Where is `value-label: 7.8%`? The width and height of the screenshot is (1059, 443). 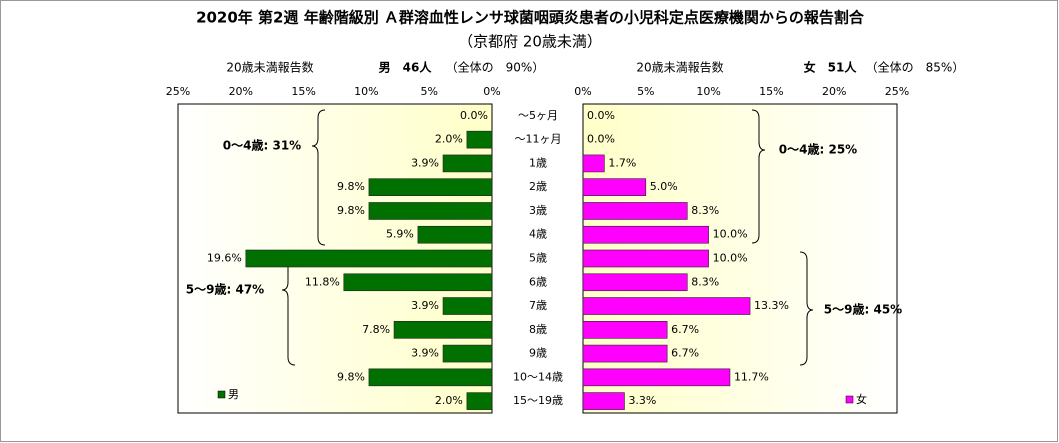 value-label: 7.8% is located at coordinates (376, 329).